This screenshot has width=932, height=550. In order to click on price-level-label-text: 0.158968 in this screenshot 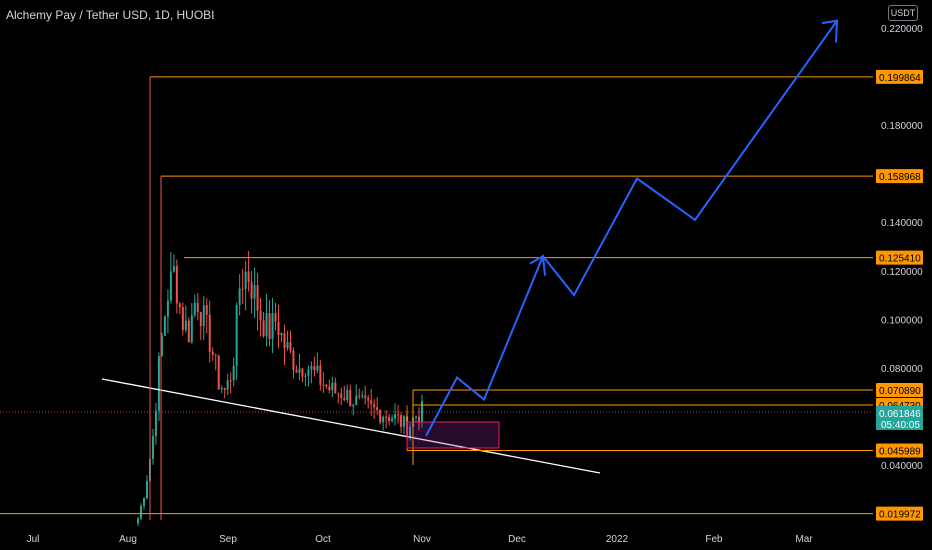, I will do `click(900, 177)`.